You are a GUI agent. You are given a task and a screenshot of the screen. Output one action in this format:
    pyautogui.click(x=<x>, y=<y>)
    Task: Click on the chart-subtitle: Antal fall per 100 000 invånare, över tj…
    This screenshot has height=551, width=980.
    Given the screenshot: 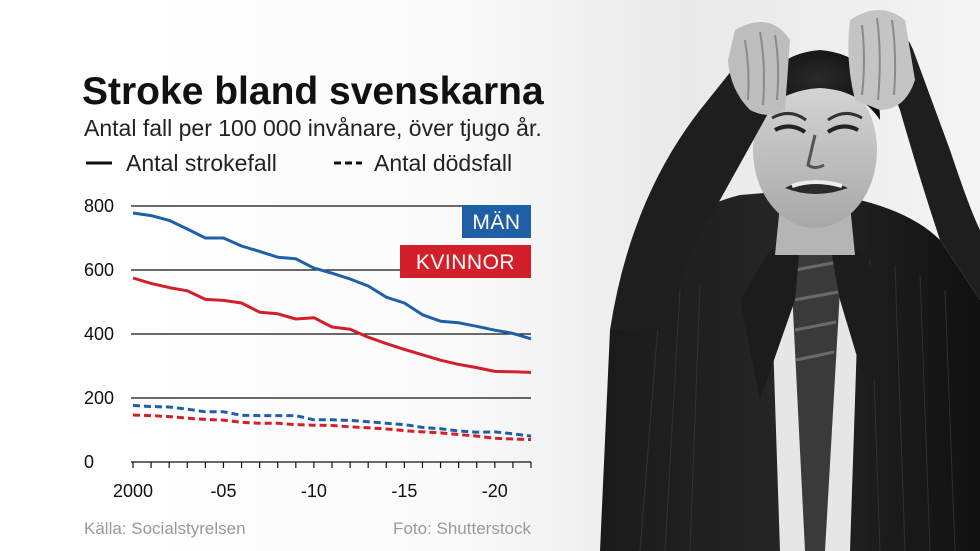 What is the action you would take?
    pyautogui.click(x=313, y=128)
    